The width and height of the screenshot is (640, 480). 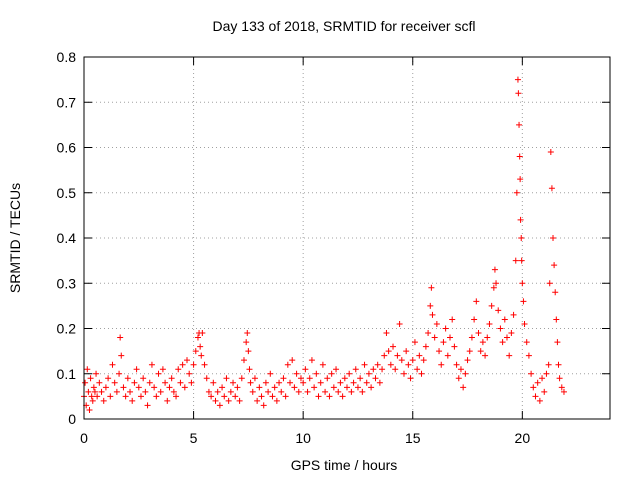 I want to click on x-tick-label: 5, so click(x=194, y=438).